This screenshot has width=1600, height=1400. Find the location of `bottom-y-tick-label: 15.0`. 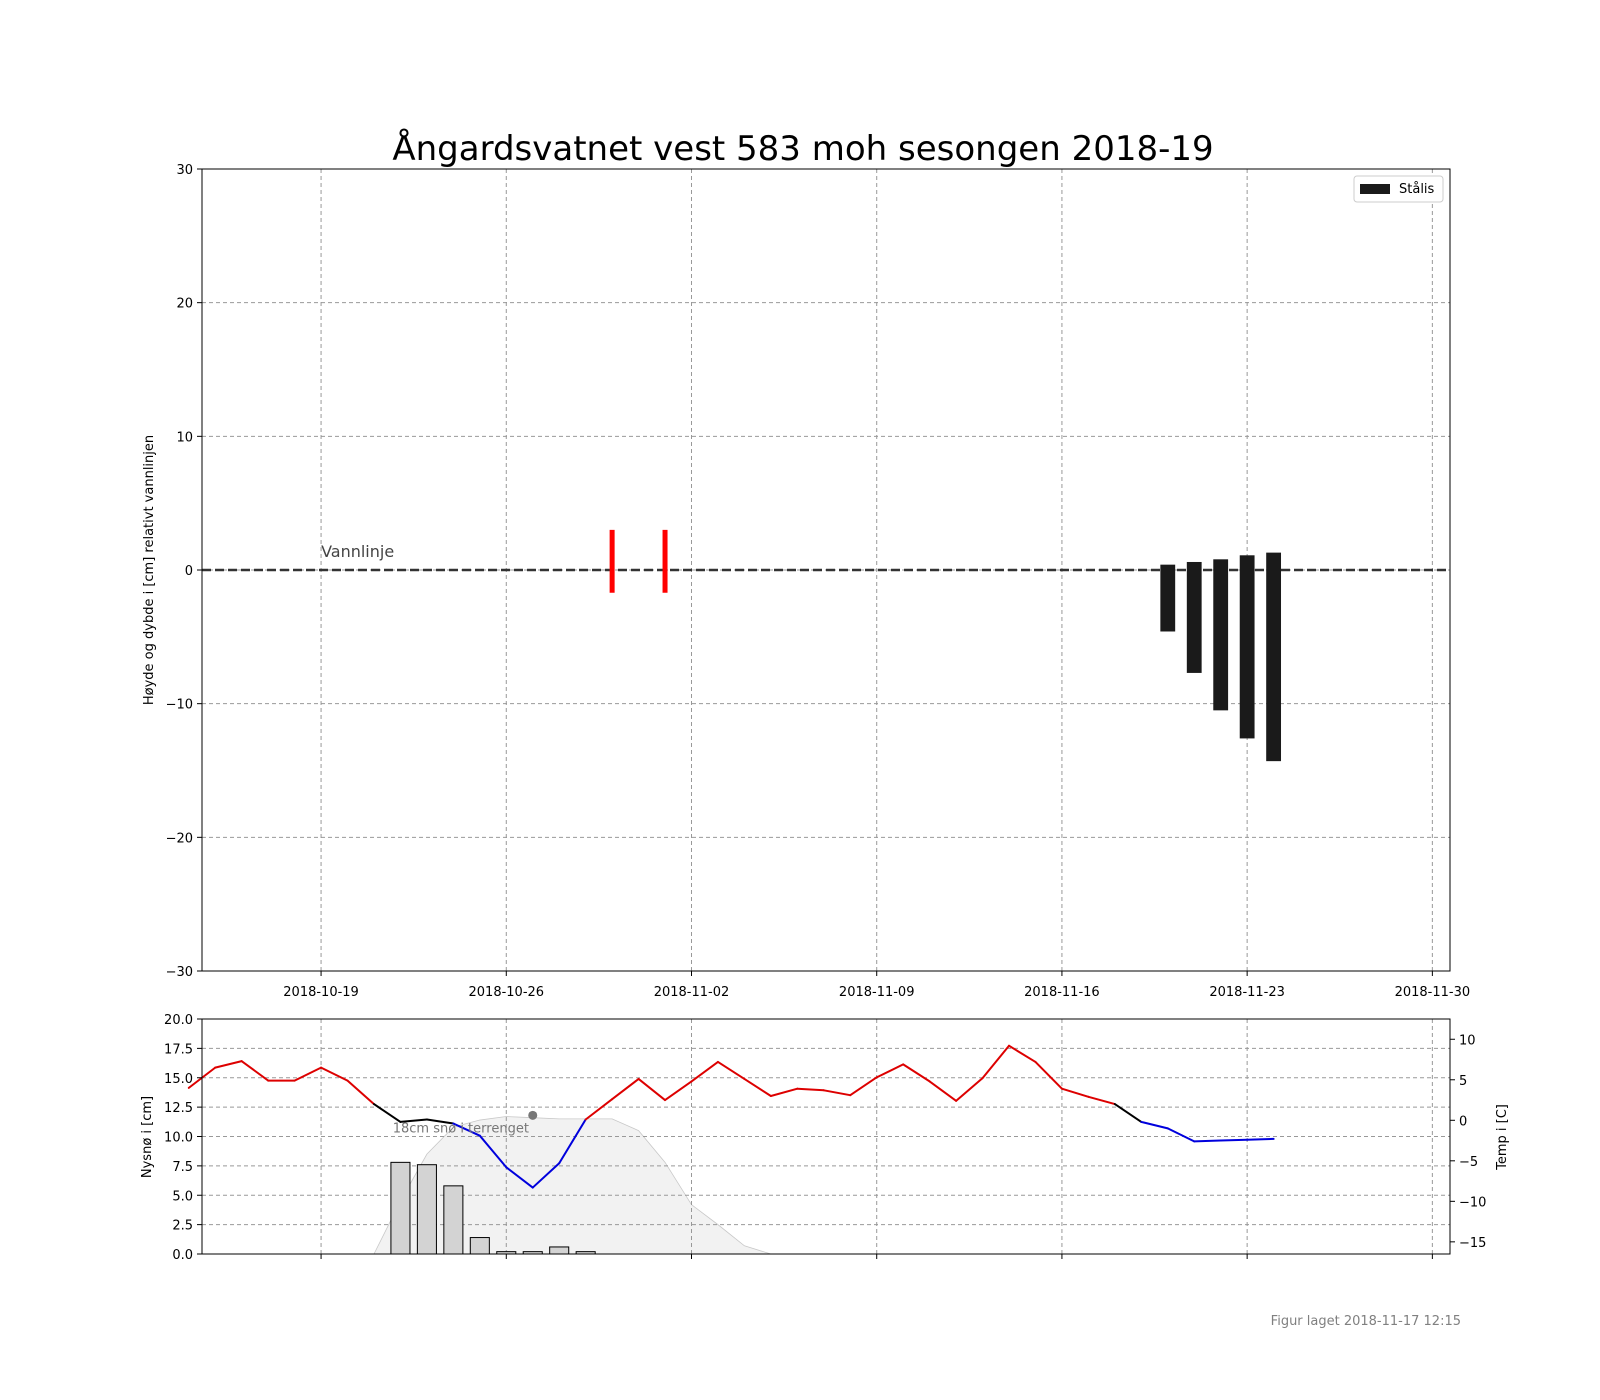

bottom-y-tick-label: 15.0 is located at coordinates (178, 1079).